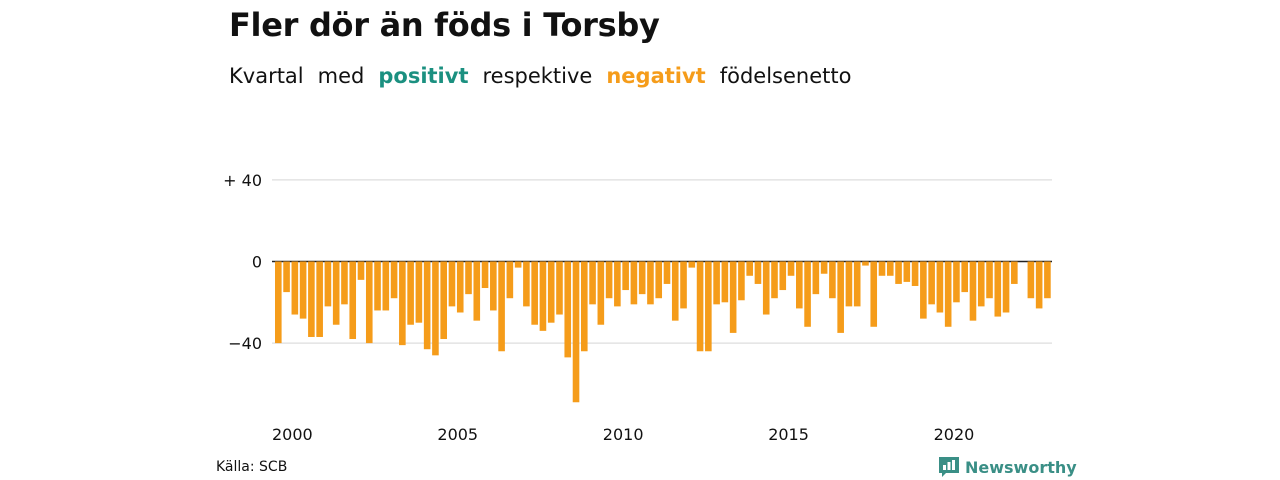  What do you see at coordinates (656, 76) in the screenshot?
I see `subtitle-negative-label: negativt` at bounding box center [656, 76].